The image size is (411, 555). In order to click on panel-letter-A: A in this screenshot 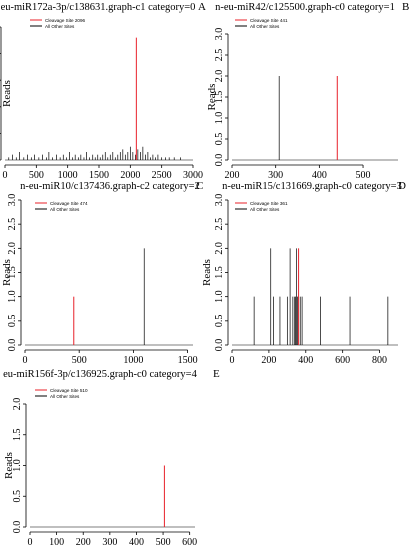, I will do `click(202, 7)`.